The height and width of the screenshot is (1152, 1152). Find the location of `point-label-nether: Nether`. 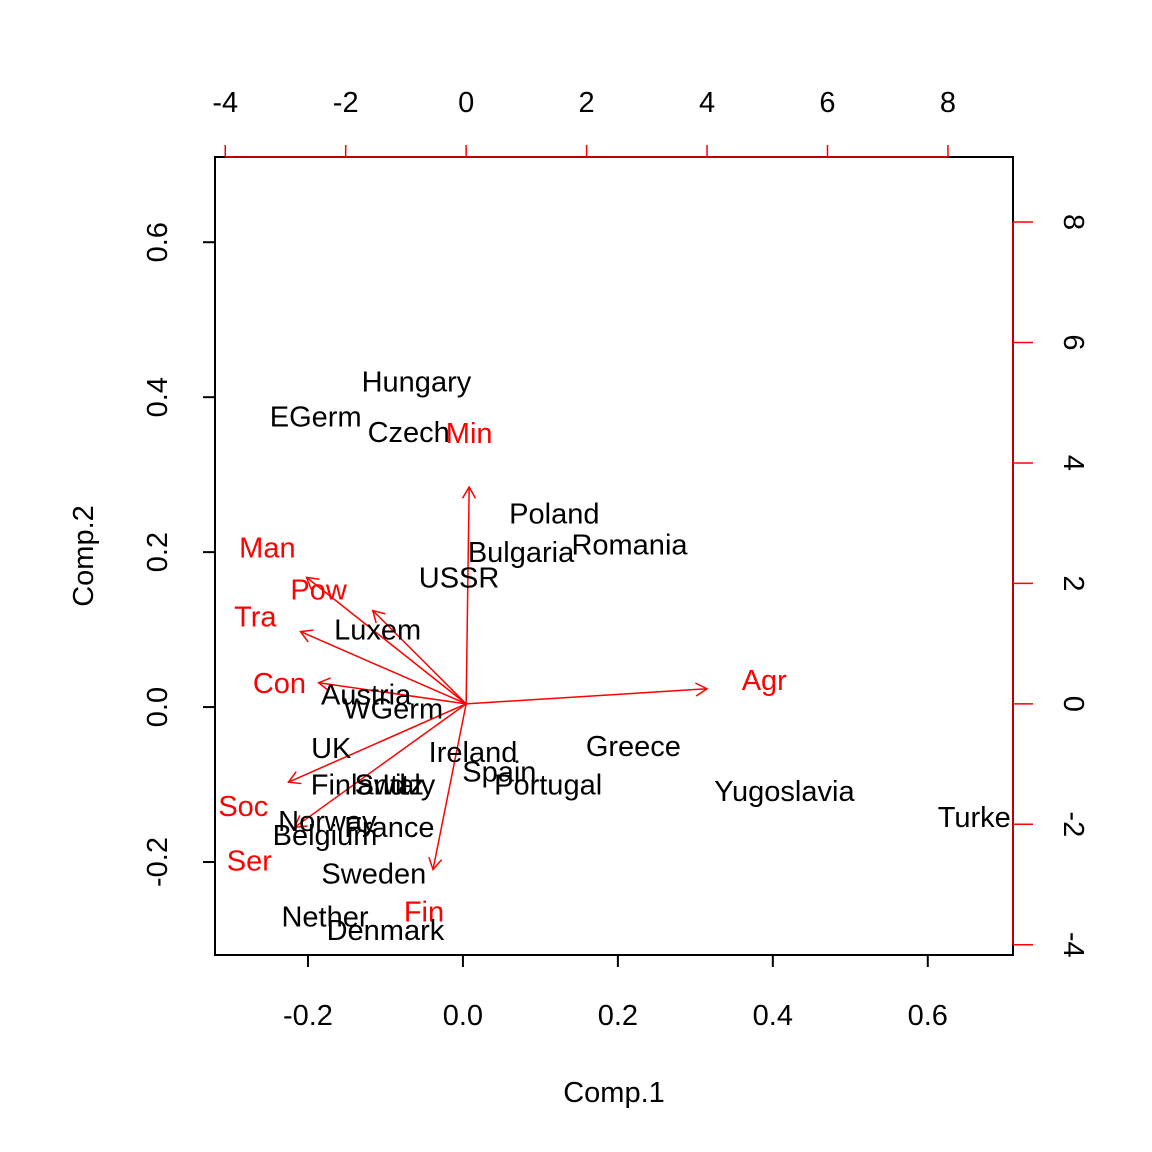

point-label-nether: Nether is located at coordinates (324, 917).